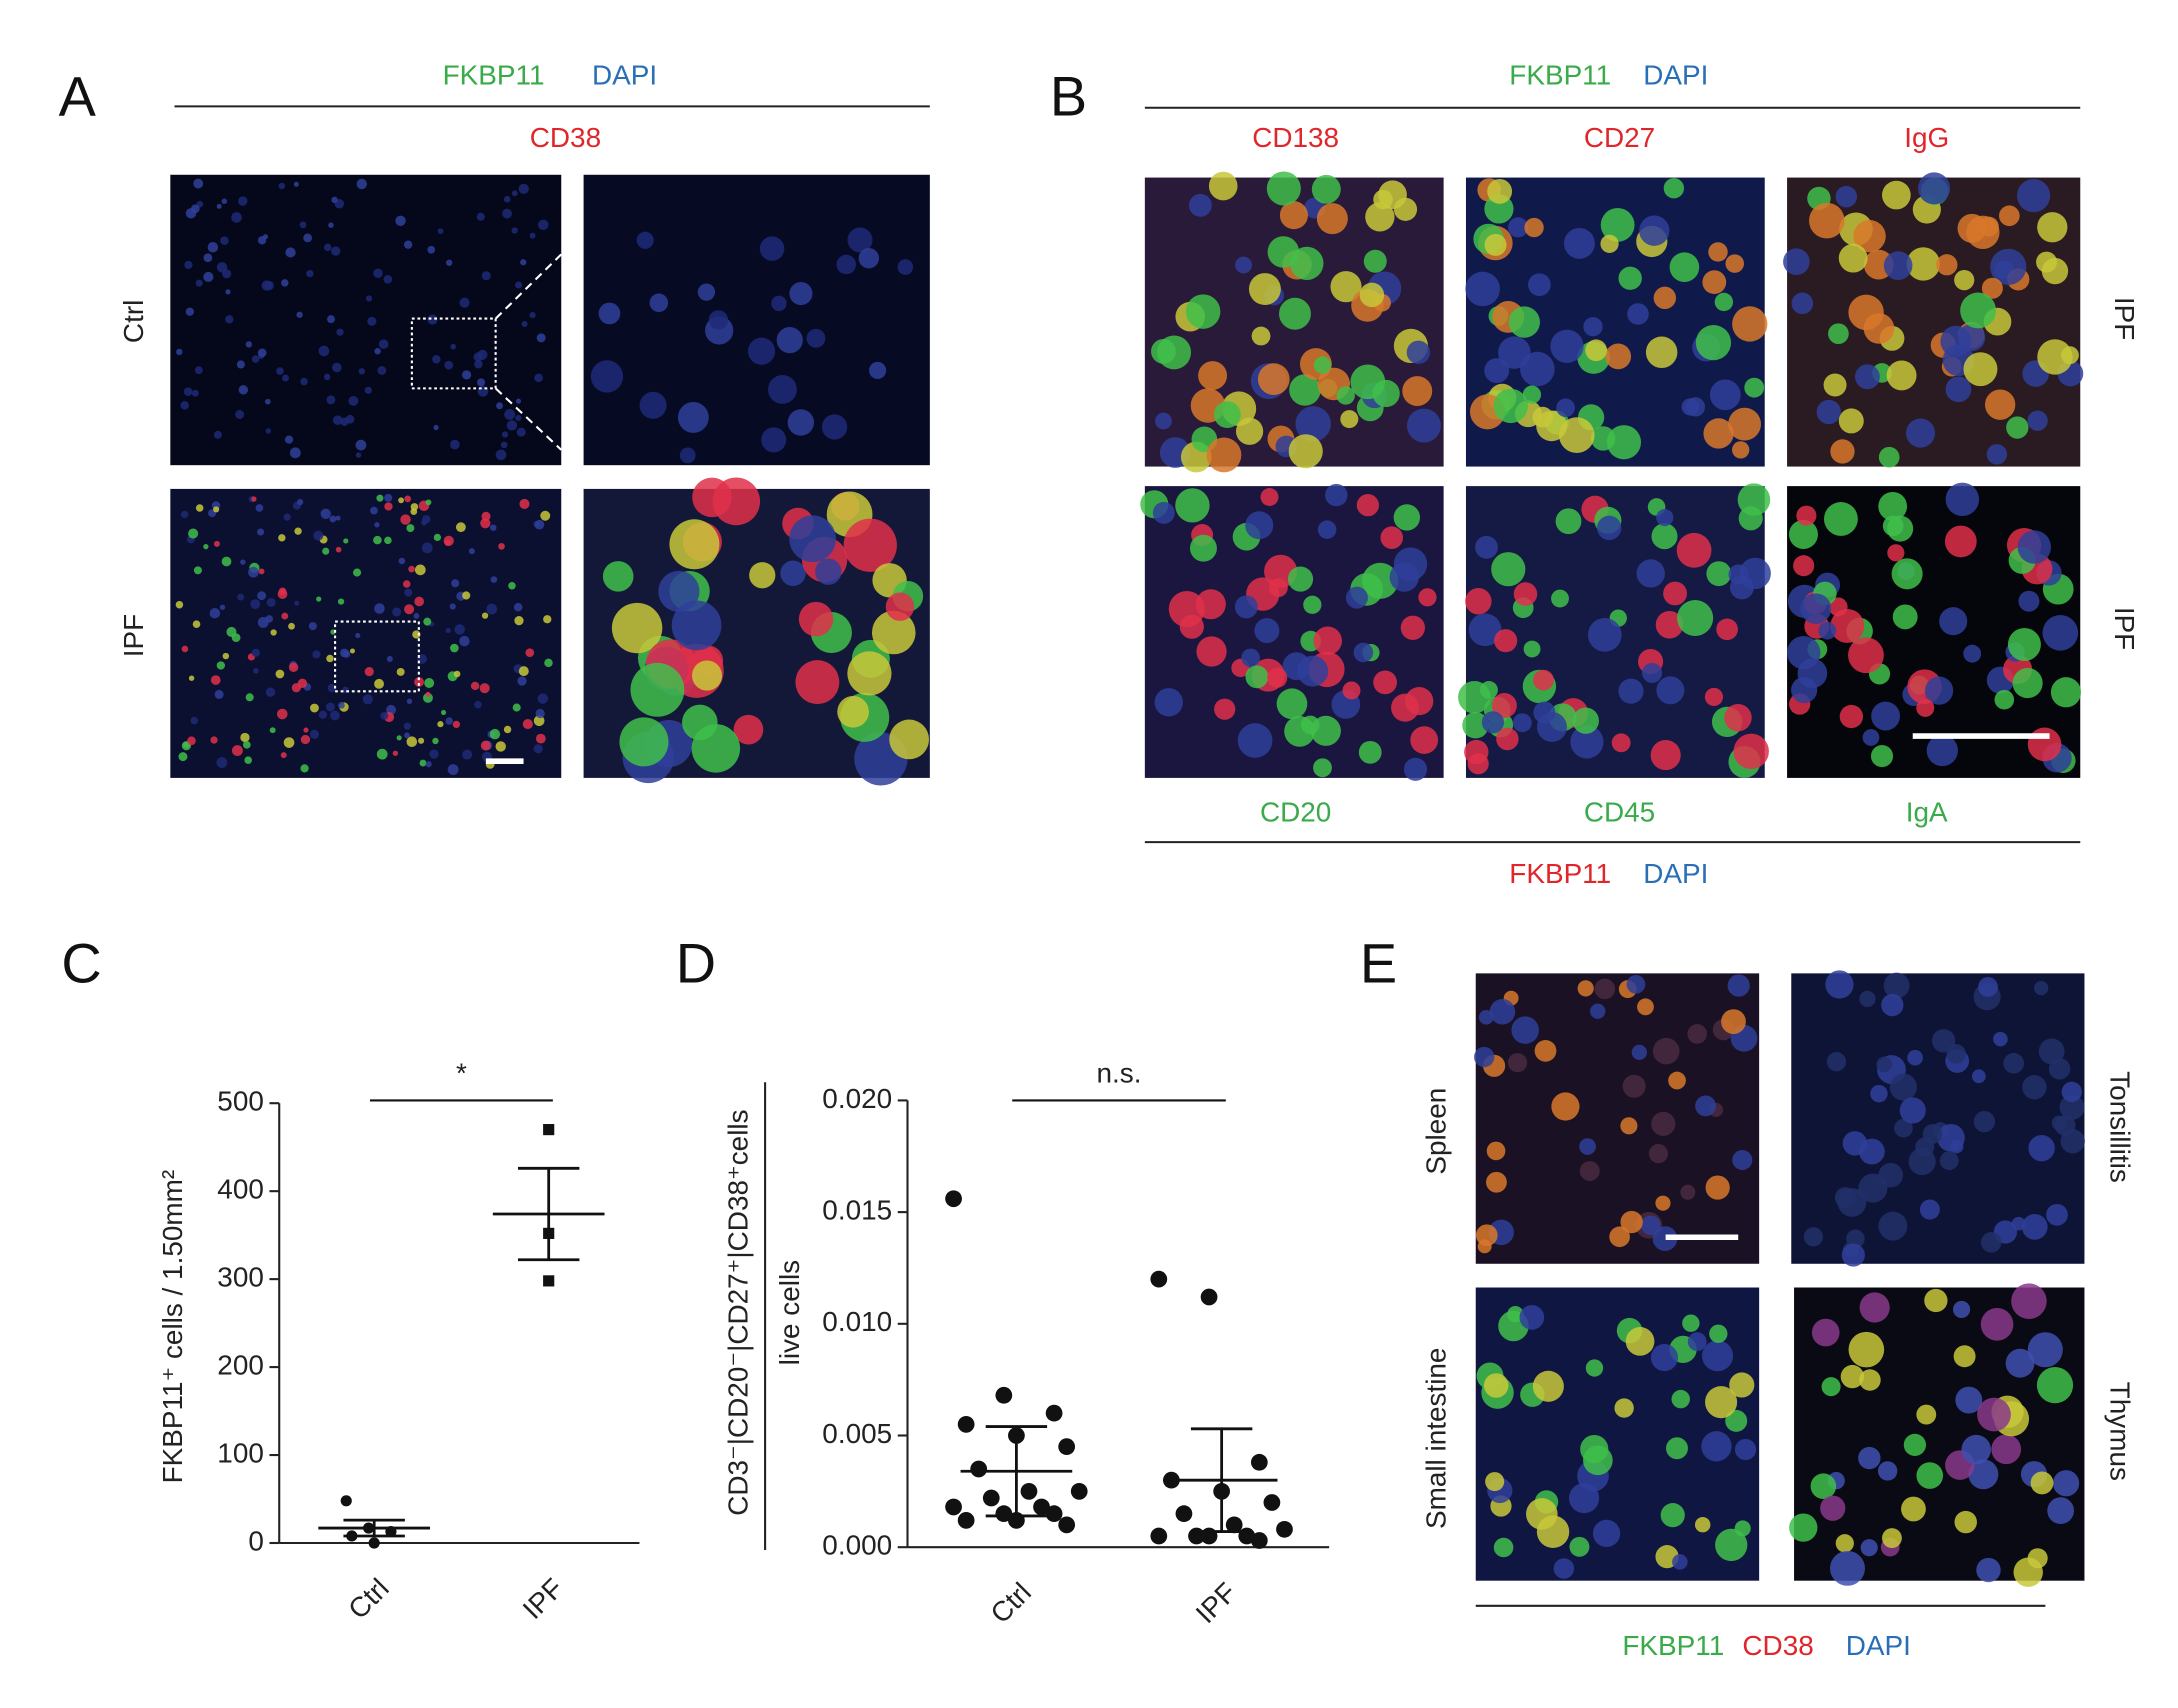  Describe the element at coordinates (1068, 96) in the screenshot. I see `panel-letter: B` at that location.